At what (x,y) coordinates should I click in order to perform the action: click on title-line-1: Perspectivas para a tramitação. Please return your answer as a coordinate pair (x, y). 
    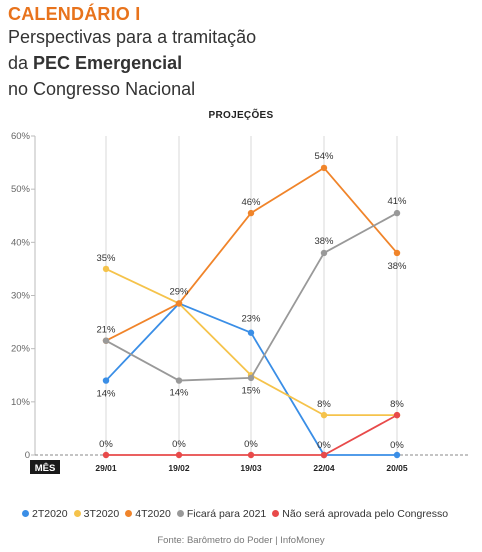
    Looking at the image, I should click on (132, 37).